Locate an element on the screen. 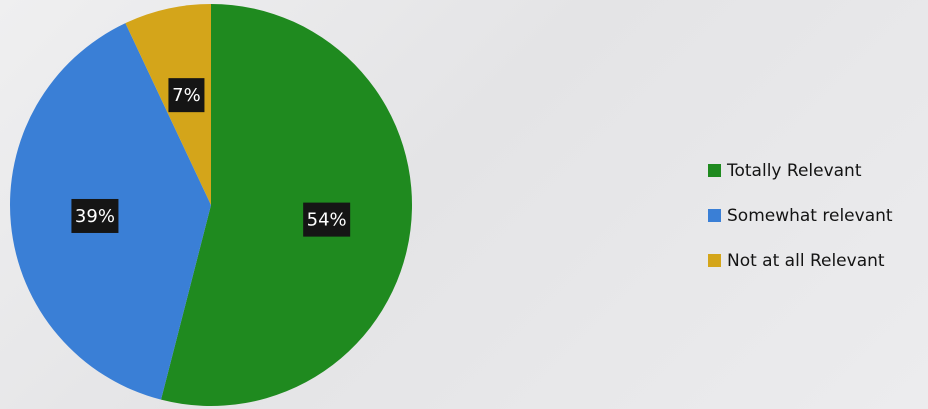  legend-swatch-not-at-all-relevant is located at coordinates (714, 260).